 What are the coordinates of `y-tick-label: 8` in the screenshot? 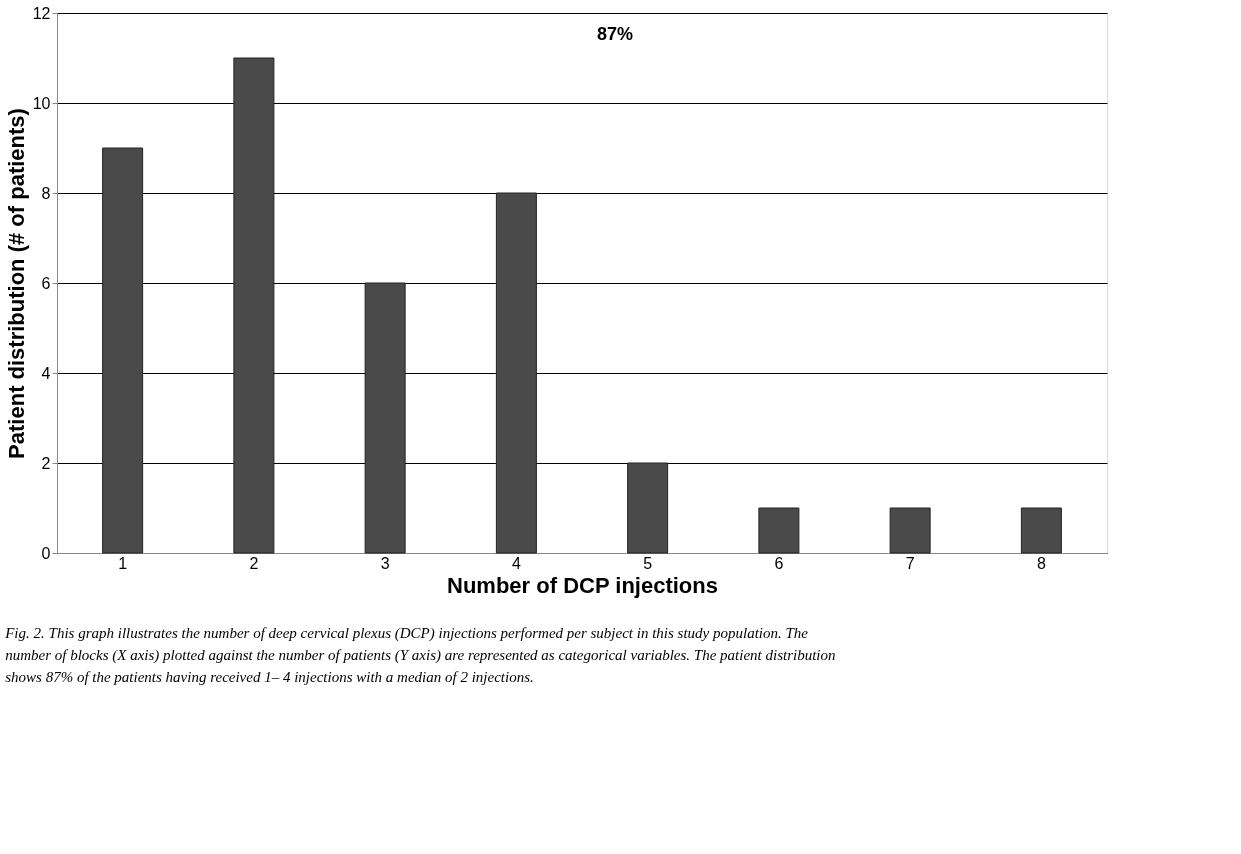 It's located at (46, 193).